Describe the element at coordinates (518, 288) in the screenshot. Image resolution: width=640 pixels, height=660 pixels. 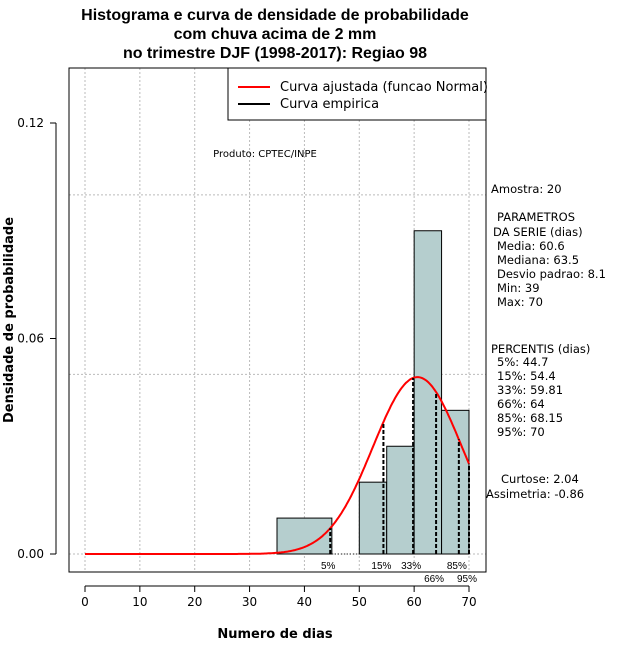
I see `side-stat-text: Min: 39` at that location.